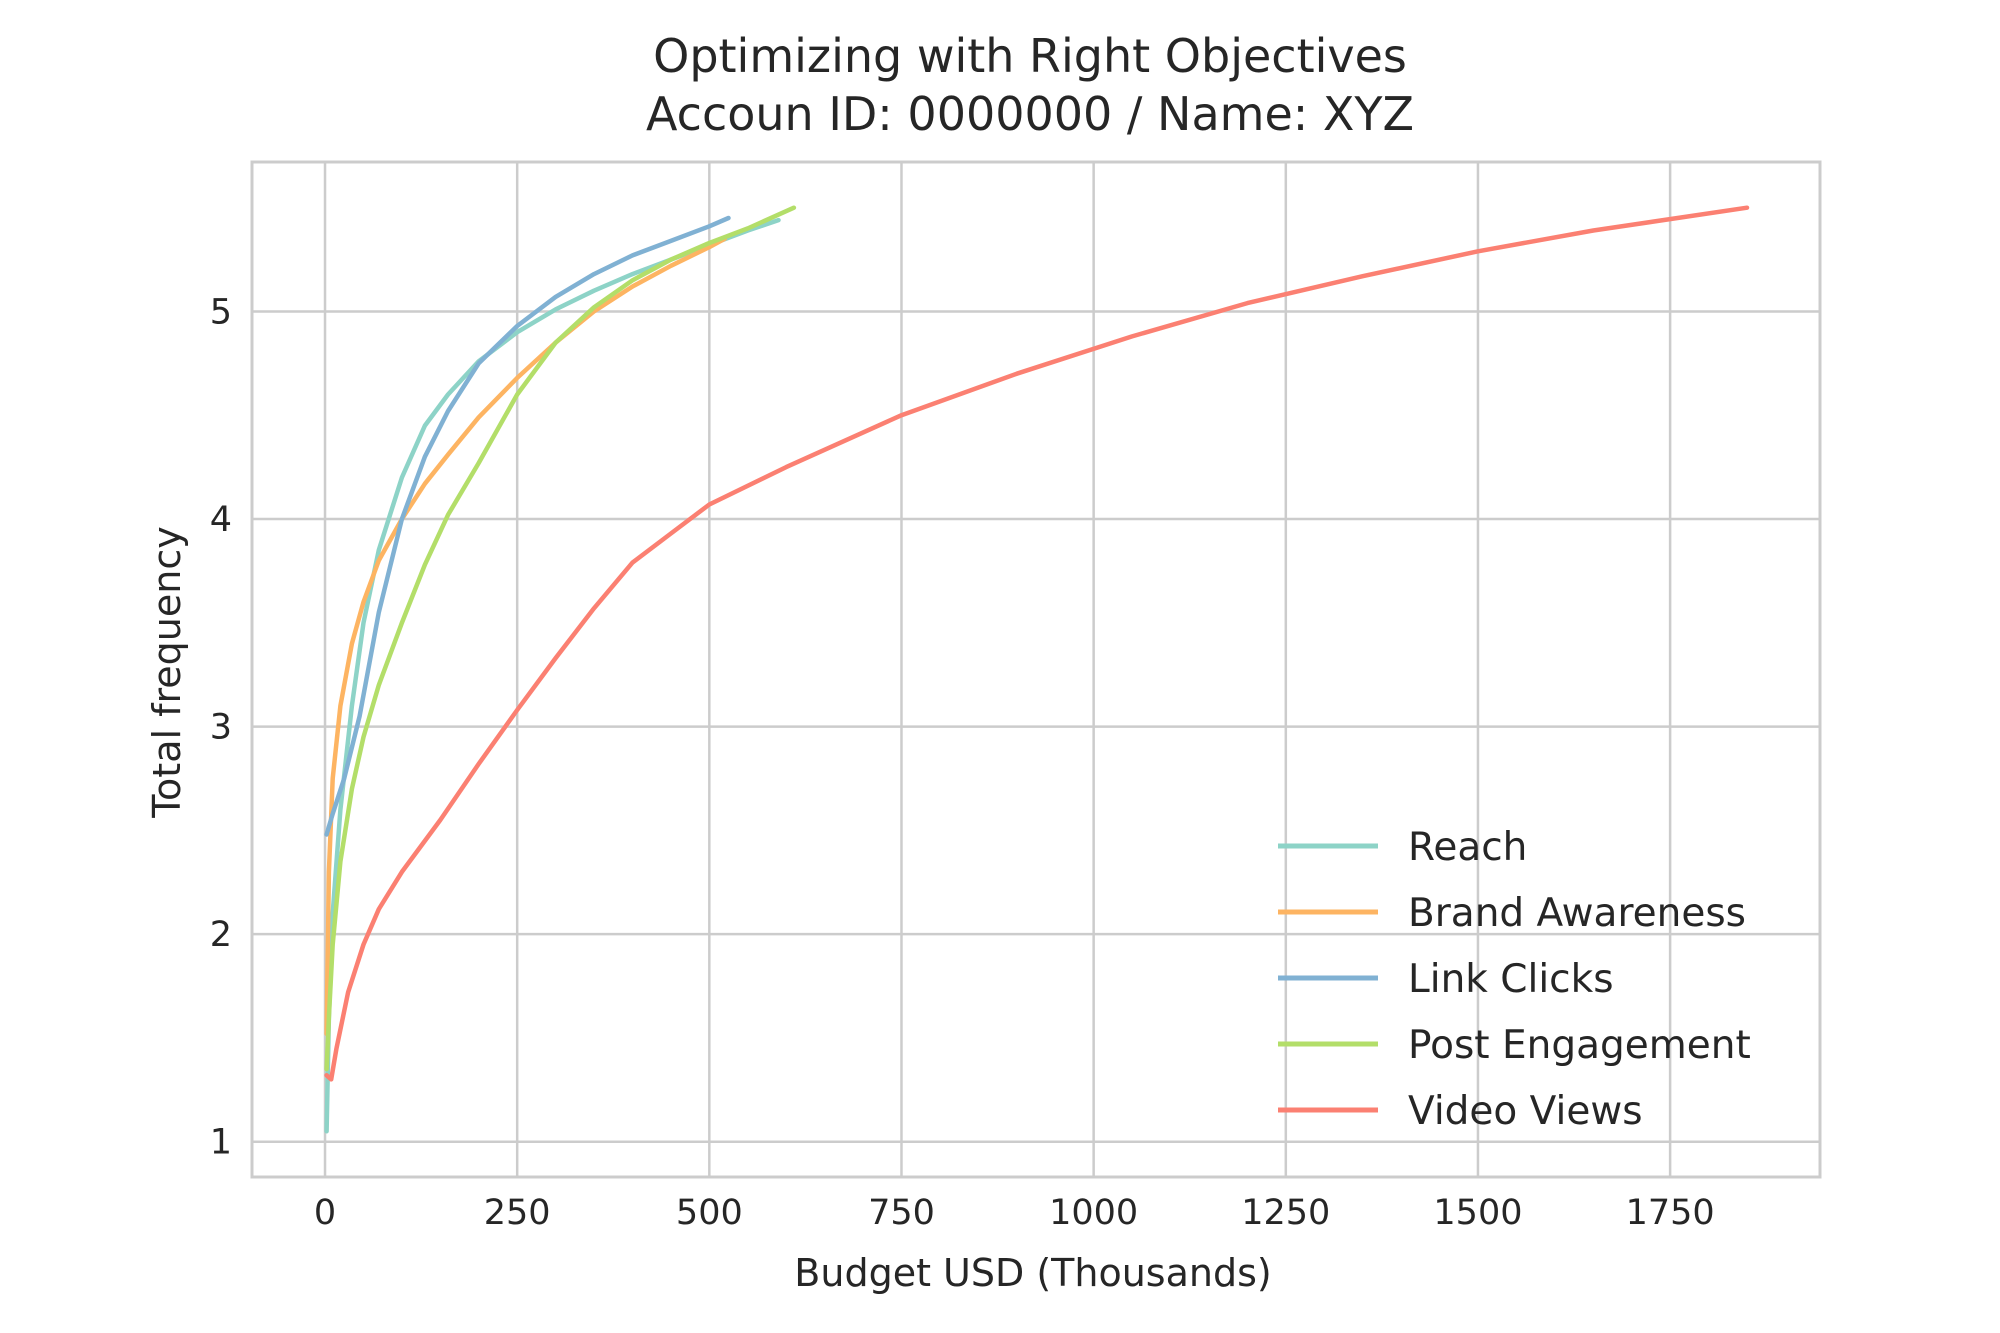 Image resolution: width=2000 pixels, height=1333 pixels. What do you see at coordinates (1030, 56) in the screenshot?
I see `chart-title: Optimizing with Right Objectives` at bounding box center [1030, 56].